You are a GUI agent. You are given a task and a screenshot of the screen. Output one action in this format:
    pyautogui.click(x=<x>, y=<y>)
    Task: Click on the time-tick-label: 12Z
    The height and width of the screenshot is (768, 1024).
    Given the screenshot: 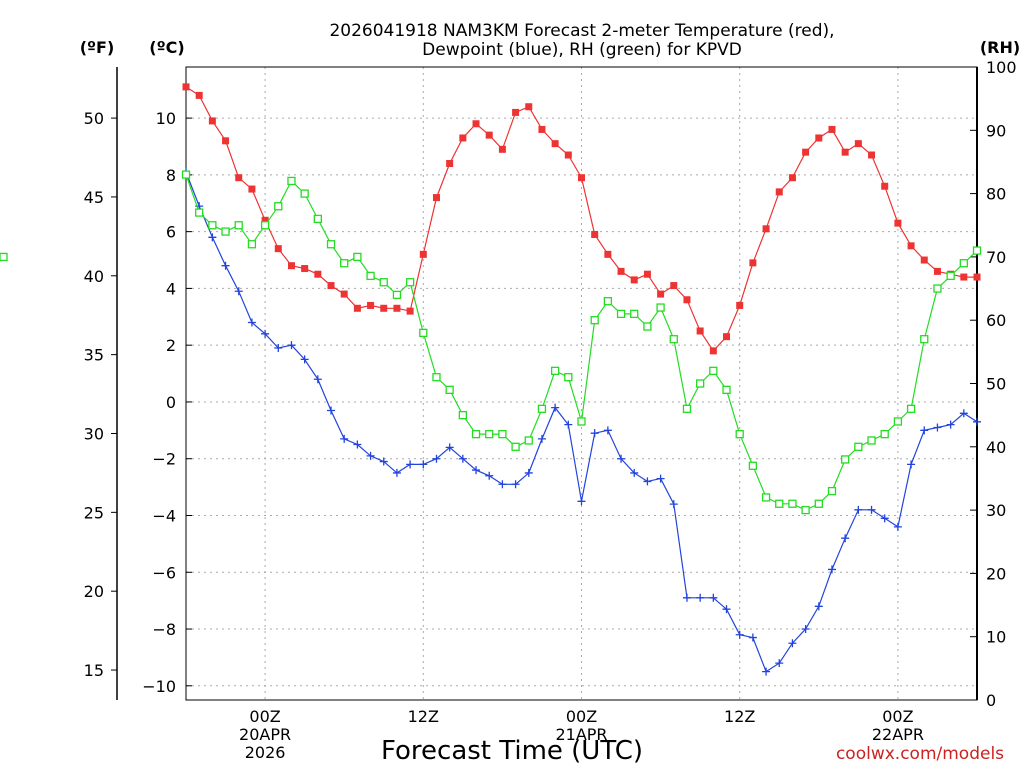 What is the action you would take?
    pyautogui.click(x=739, y=716)
    